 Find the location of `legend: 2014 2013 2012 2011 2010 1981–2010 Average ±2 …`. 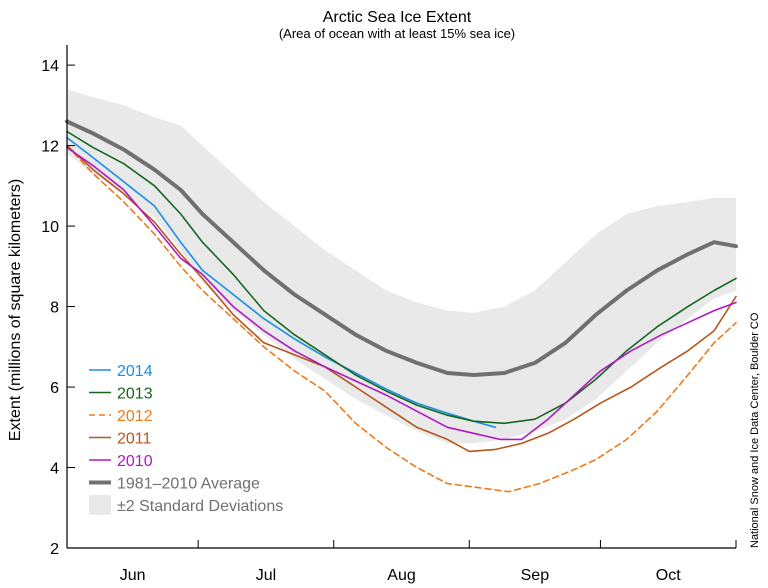

legend: 2014 2013 2012 2011 2010 1981–2010 Average ±2 … is located at coordinates (186, 439).